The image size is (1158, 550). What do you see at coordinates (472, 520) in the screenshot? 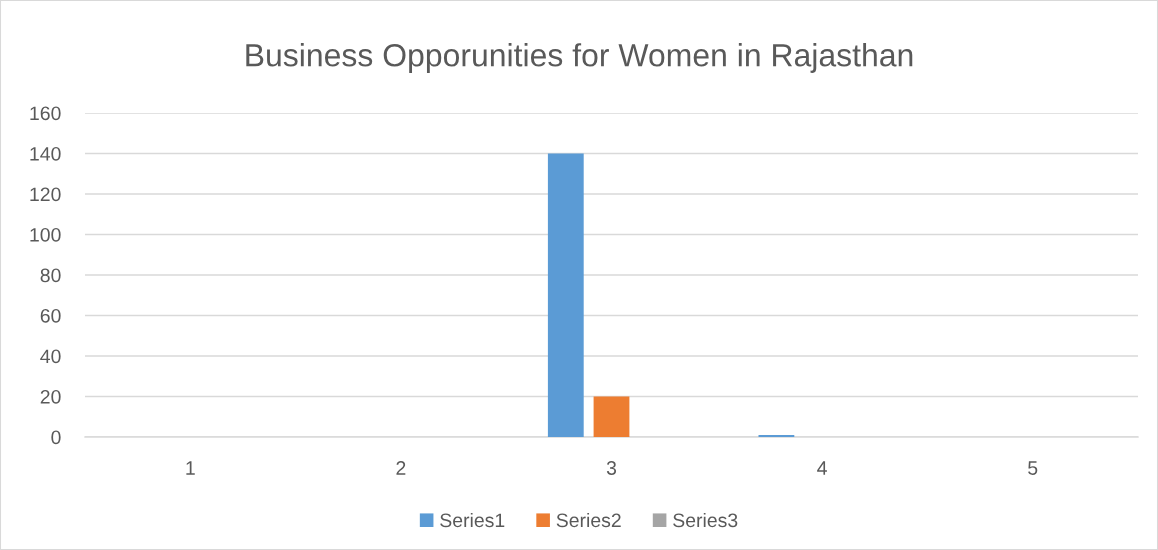
I see `legend-label: Series1` at bounding box center [472, 520].